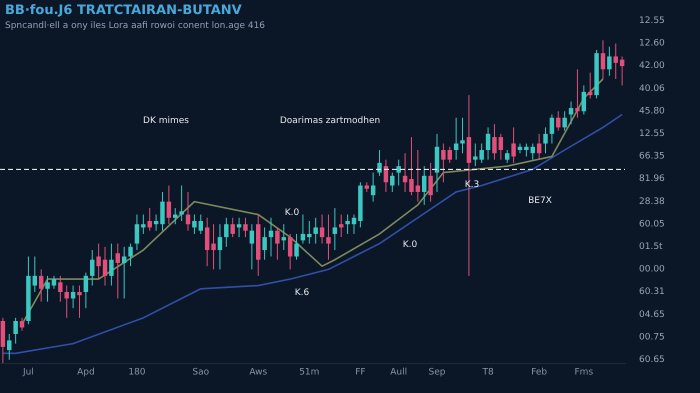 The height and width of the screenshot is (393, 700). Describe the element at coordinates (309, 373) in the screenshot. I see `x-tick-label: 51m` at that location.